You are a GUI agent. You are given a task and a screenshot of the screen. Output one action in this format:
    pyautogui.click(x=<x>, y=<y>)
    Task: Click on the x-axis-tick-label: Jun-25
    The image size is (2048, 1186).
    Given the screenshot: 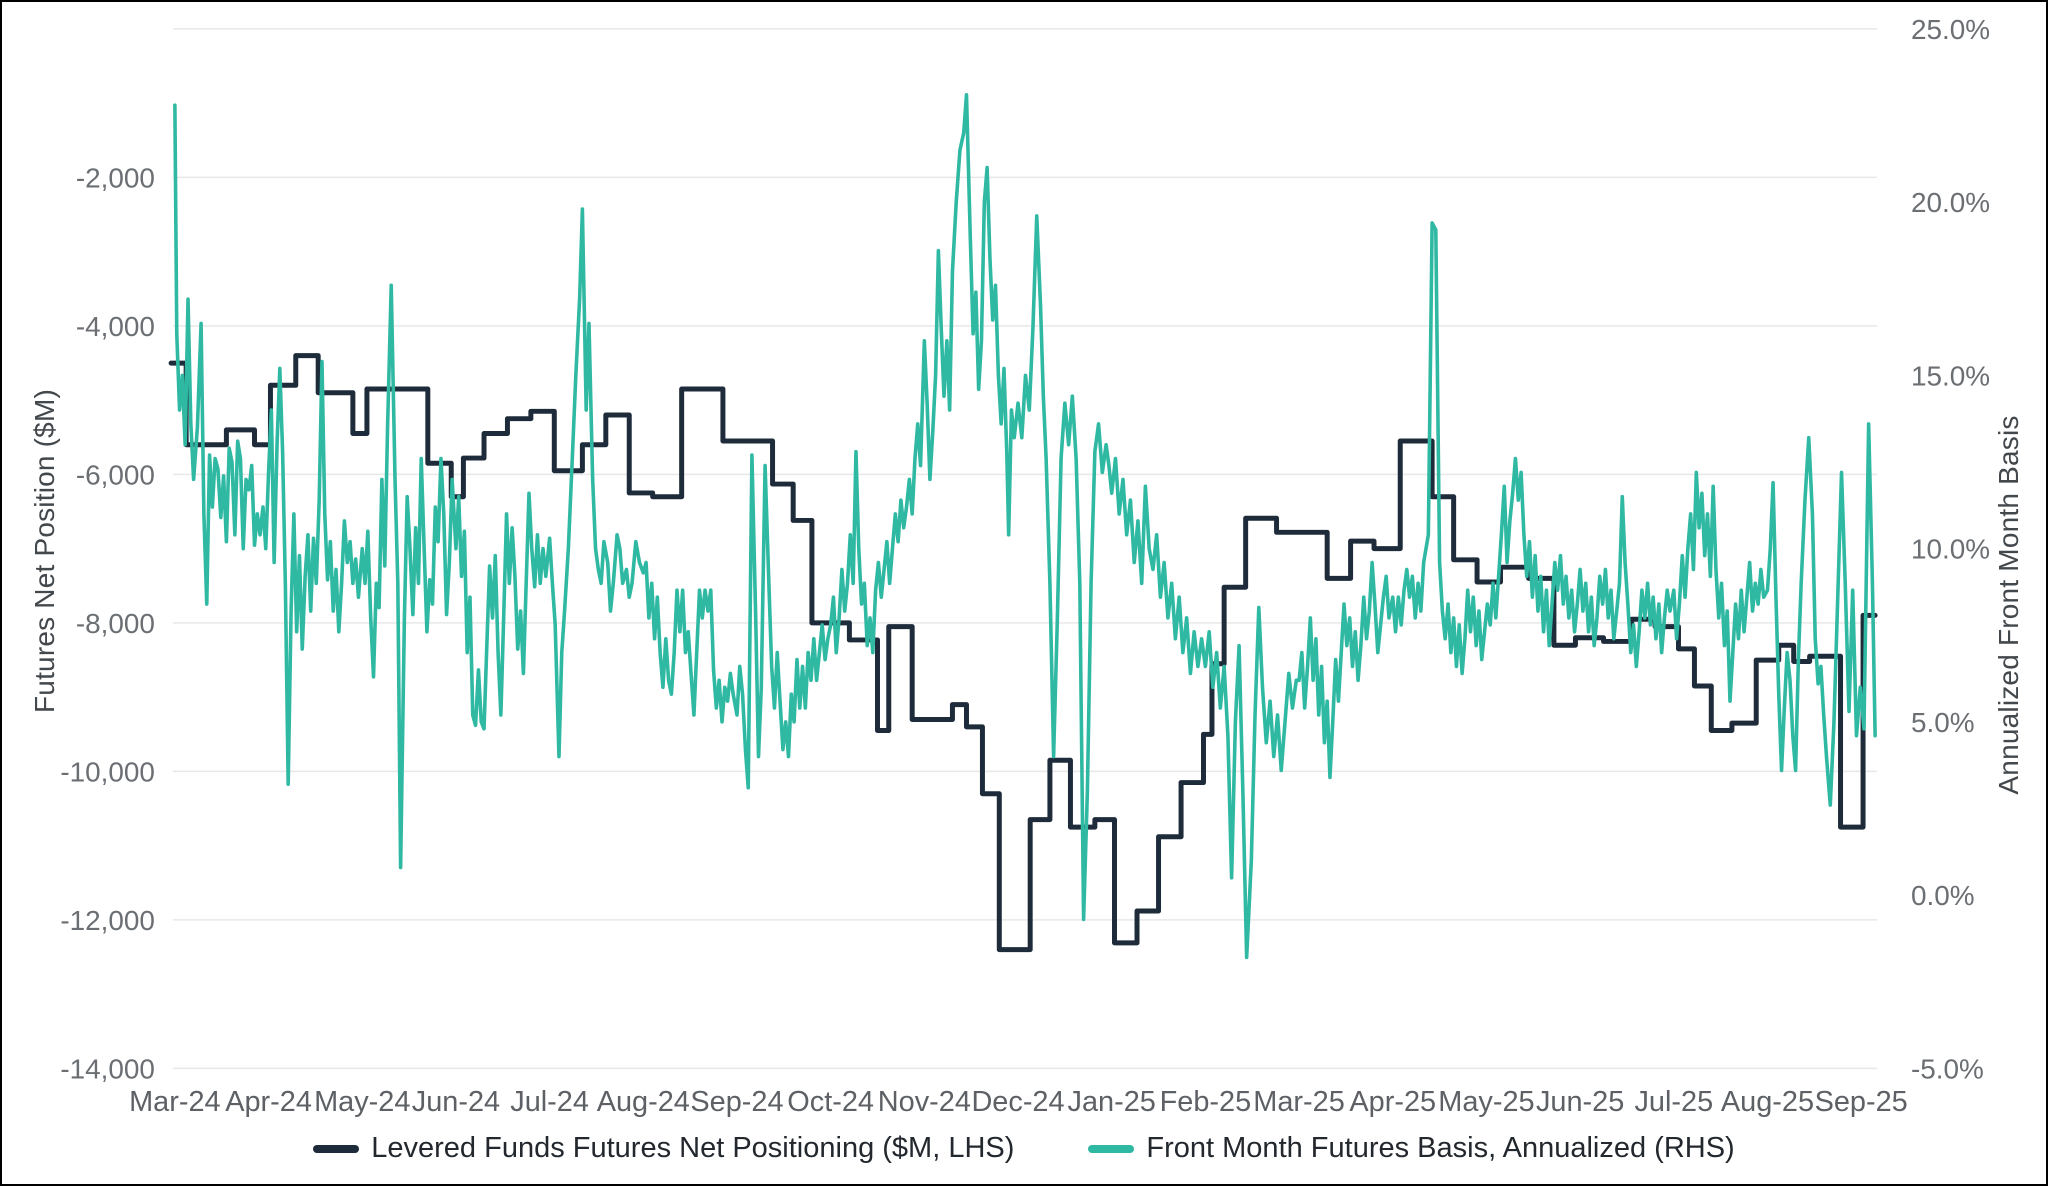 What is the action you would take?
    pyautogui.click(x=1580, y=1102)
    